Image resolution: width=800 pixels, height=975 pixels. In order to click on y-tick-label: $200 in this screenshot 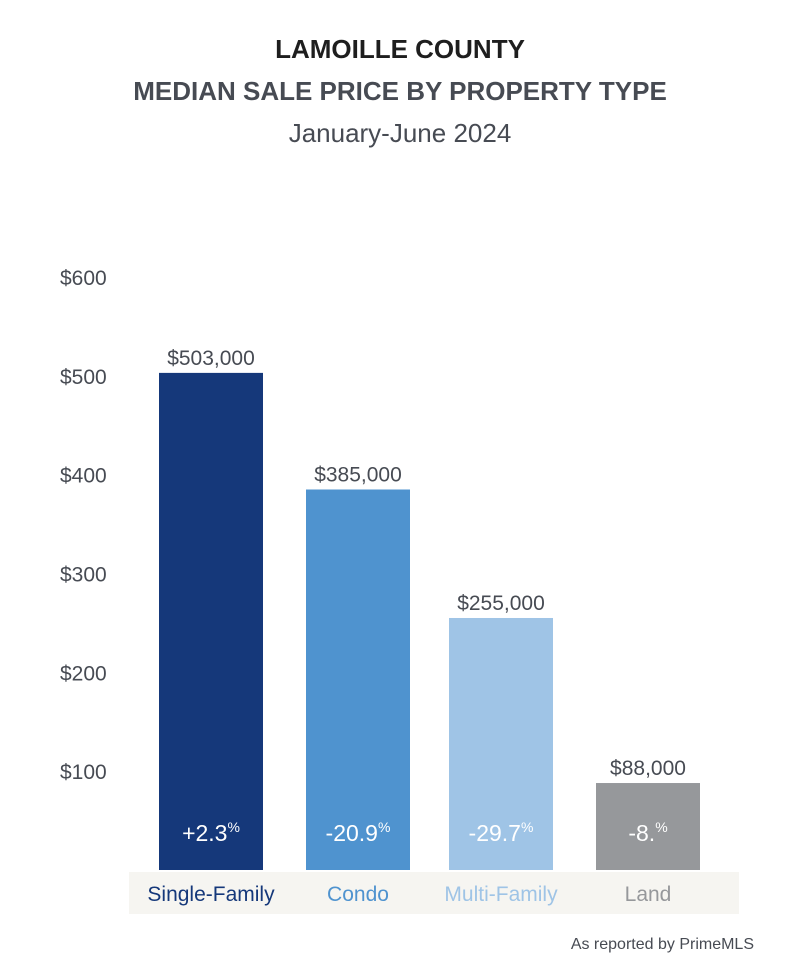, I will do `click(83, 673)`.